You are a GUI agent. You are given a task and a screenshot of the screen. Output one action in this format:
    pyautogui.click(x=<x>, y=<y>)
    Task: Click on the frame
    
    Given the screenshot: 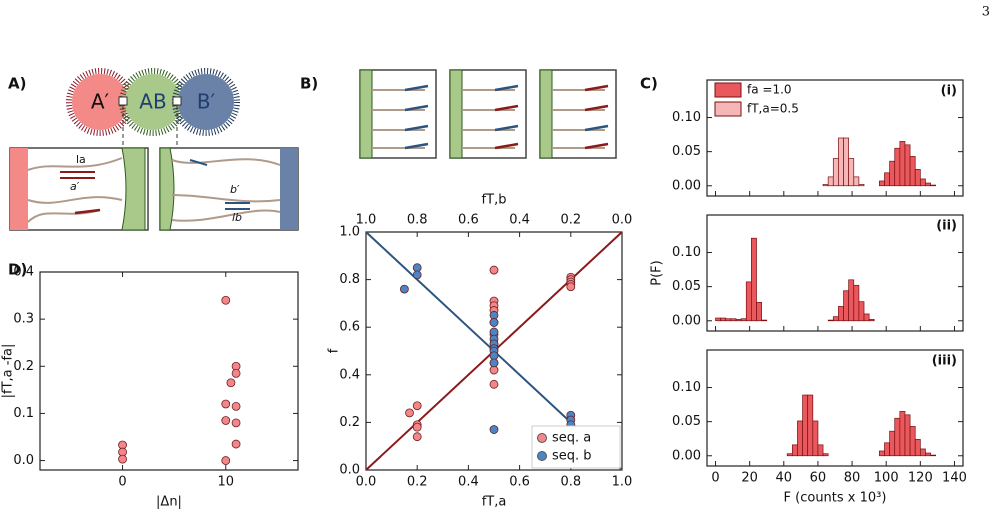 What is the action you would take?
    pyautogui.click(x=398, y=114)
    